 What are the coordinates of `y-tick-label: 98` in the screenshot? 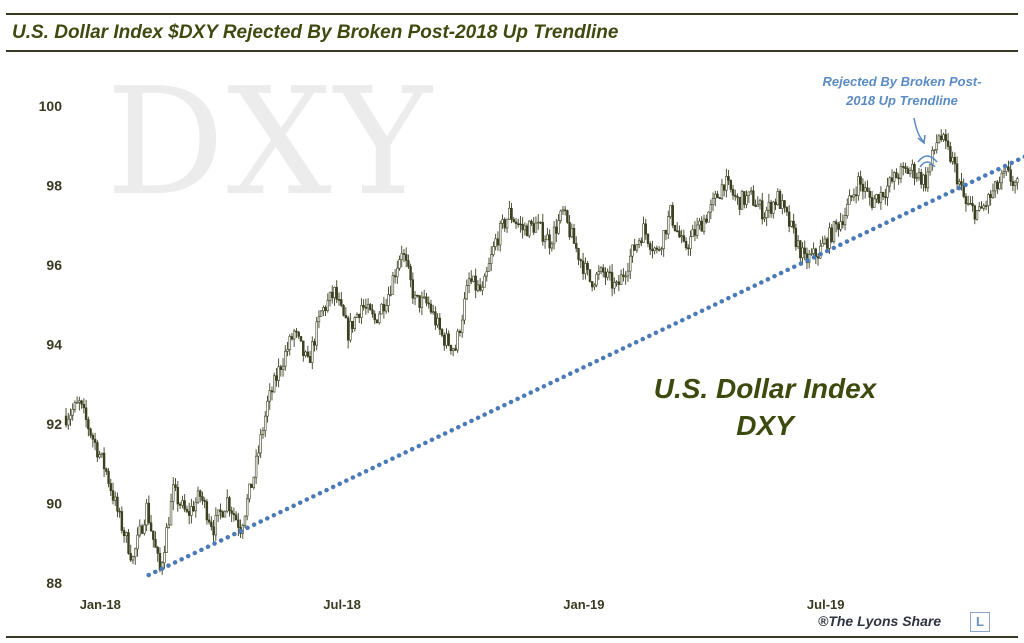 It's located at (54, 186).